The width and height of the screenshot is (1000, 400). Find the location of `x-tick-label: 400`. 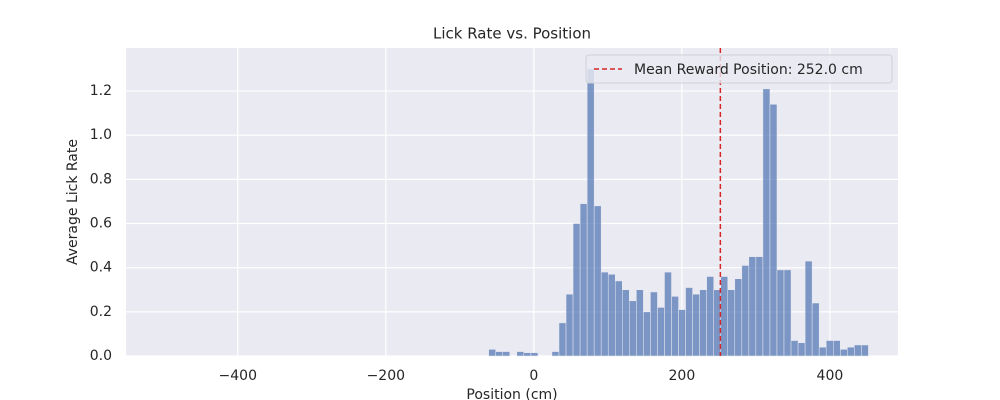

x-tick-label: 400 is located at coordinates (830, 376).